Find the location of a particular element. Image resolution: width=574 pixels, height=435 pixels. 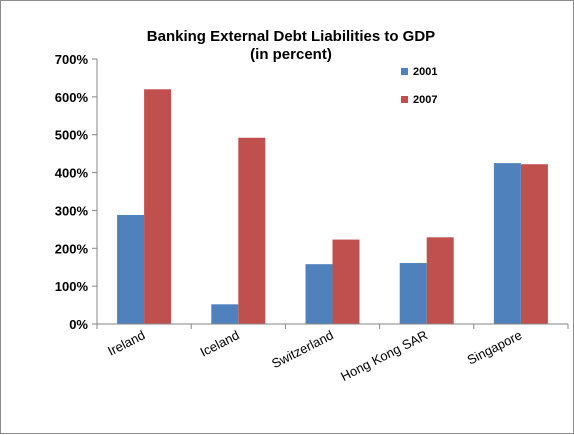

legend-label-2001: 2001 is located at coordinates (425, 72).